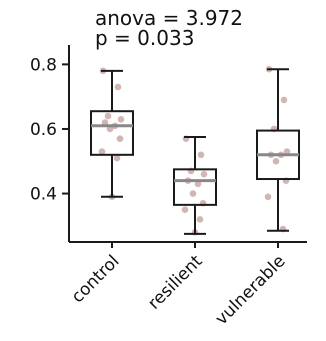  What do you see at coordinates (96, 279) in the screenshot?
I see `x-tick-label-control: control` at bounding box center [96, 279].